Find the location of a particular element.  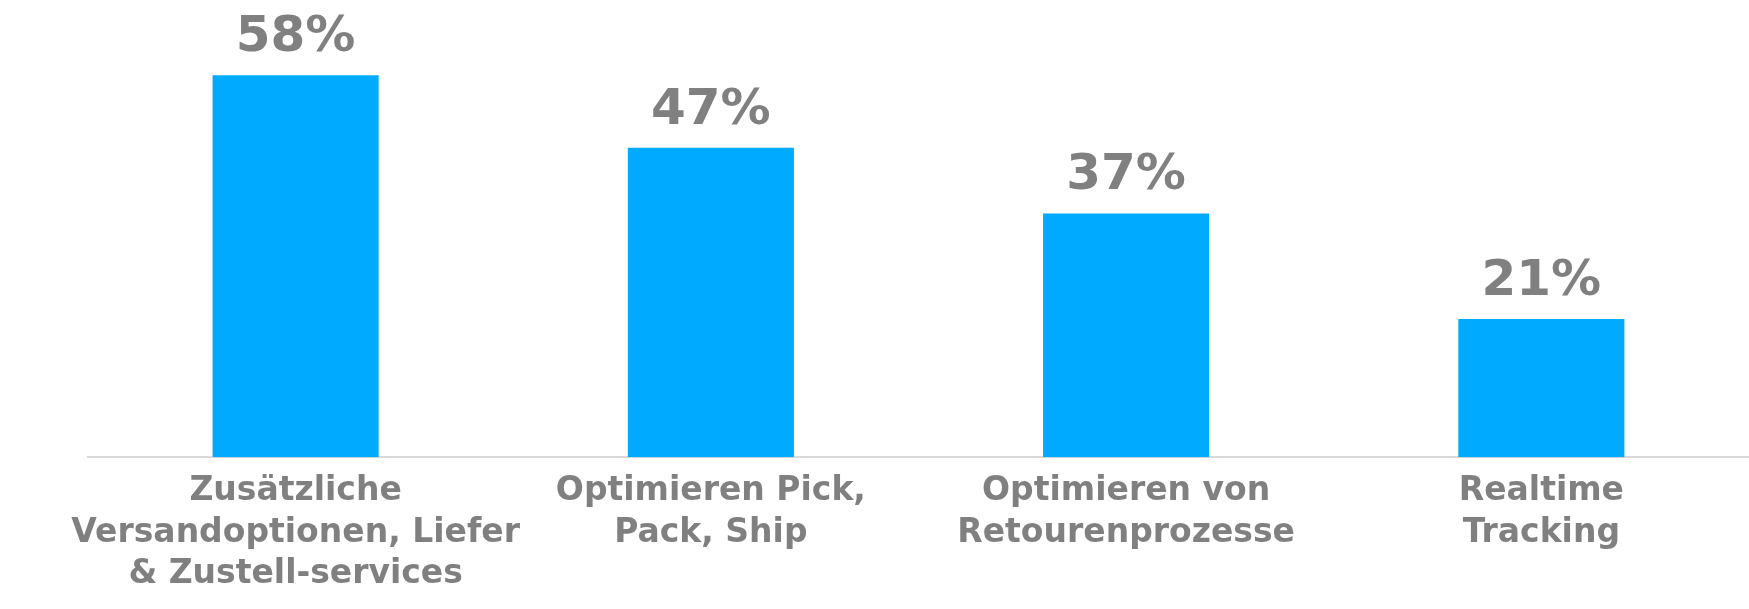

x-tick-label: Realtime Tracking is located at coordinates (1541, 509).